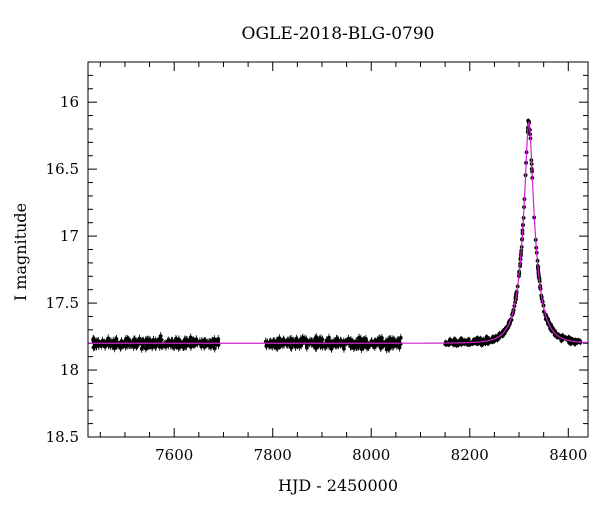  I want to click on y-tick-label: 17, so click(69, 236).